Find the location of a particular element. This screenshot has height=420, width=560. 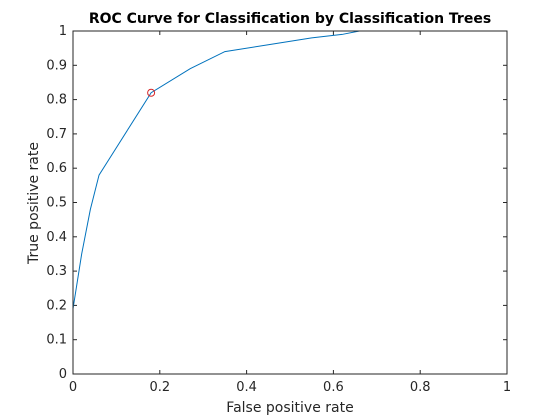

y-tick-label: 0.2 is located at coordinates (56, 305).